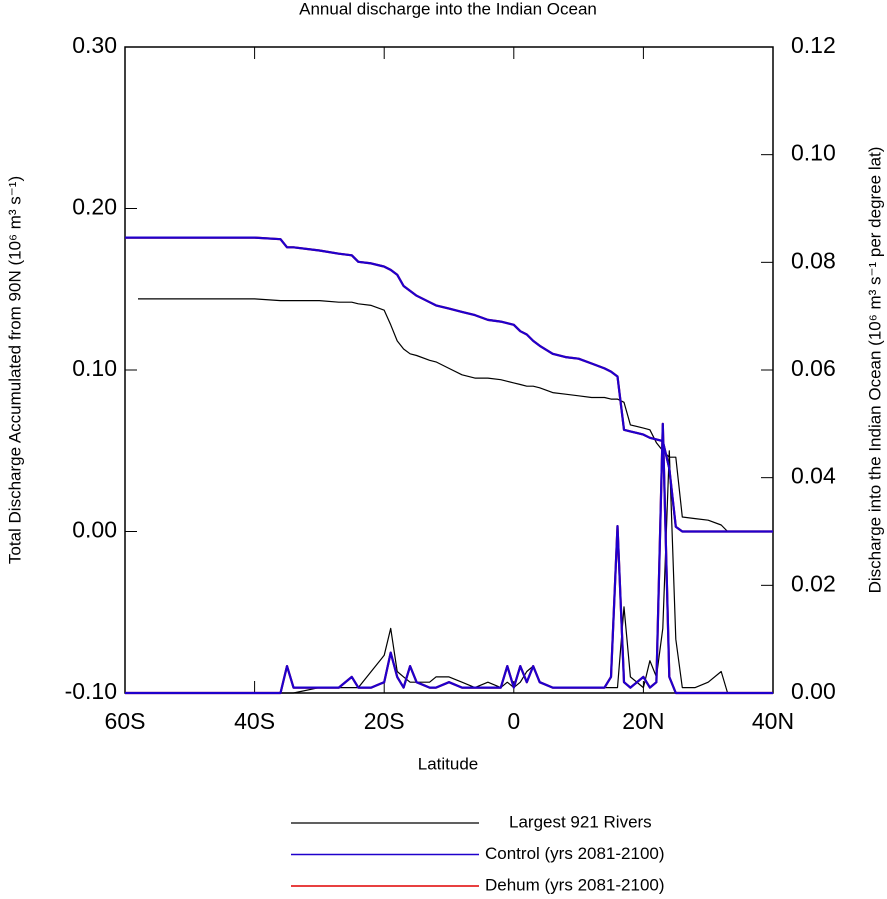  I want to click on y2-tick-label: 0.00, so click(813, 691).